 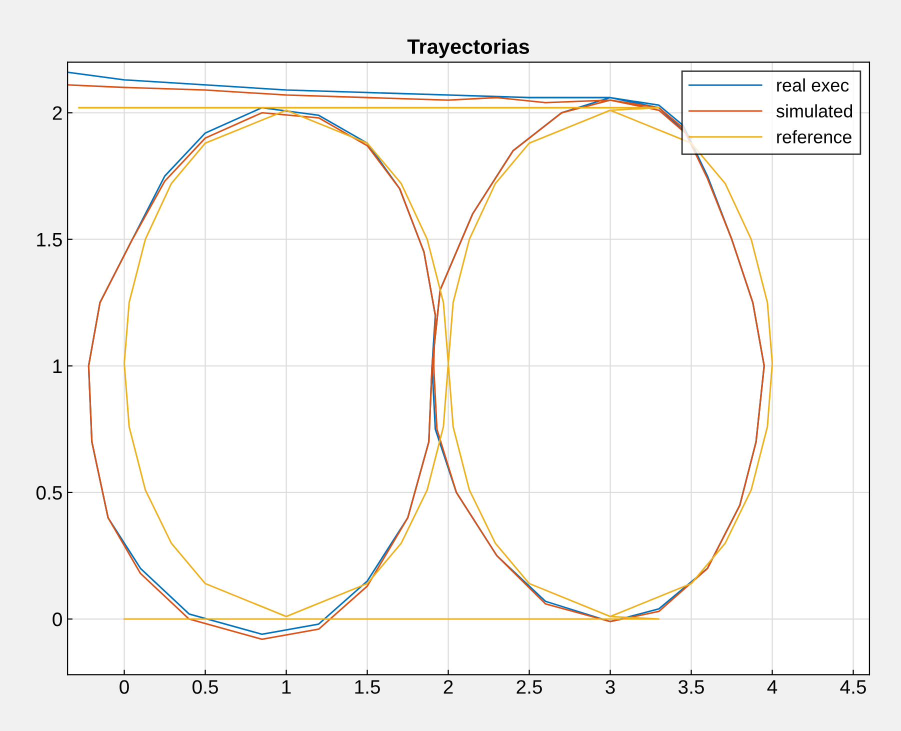 I want to click on x-tick-label: 2, so click(x=448, y=687).